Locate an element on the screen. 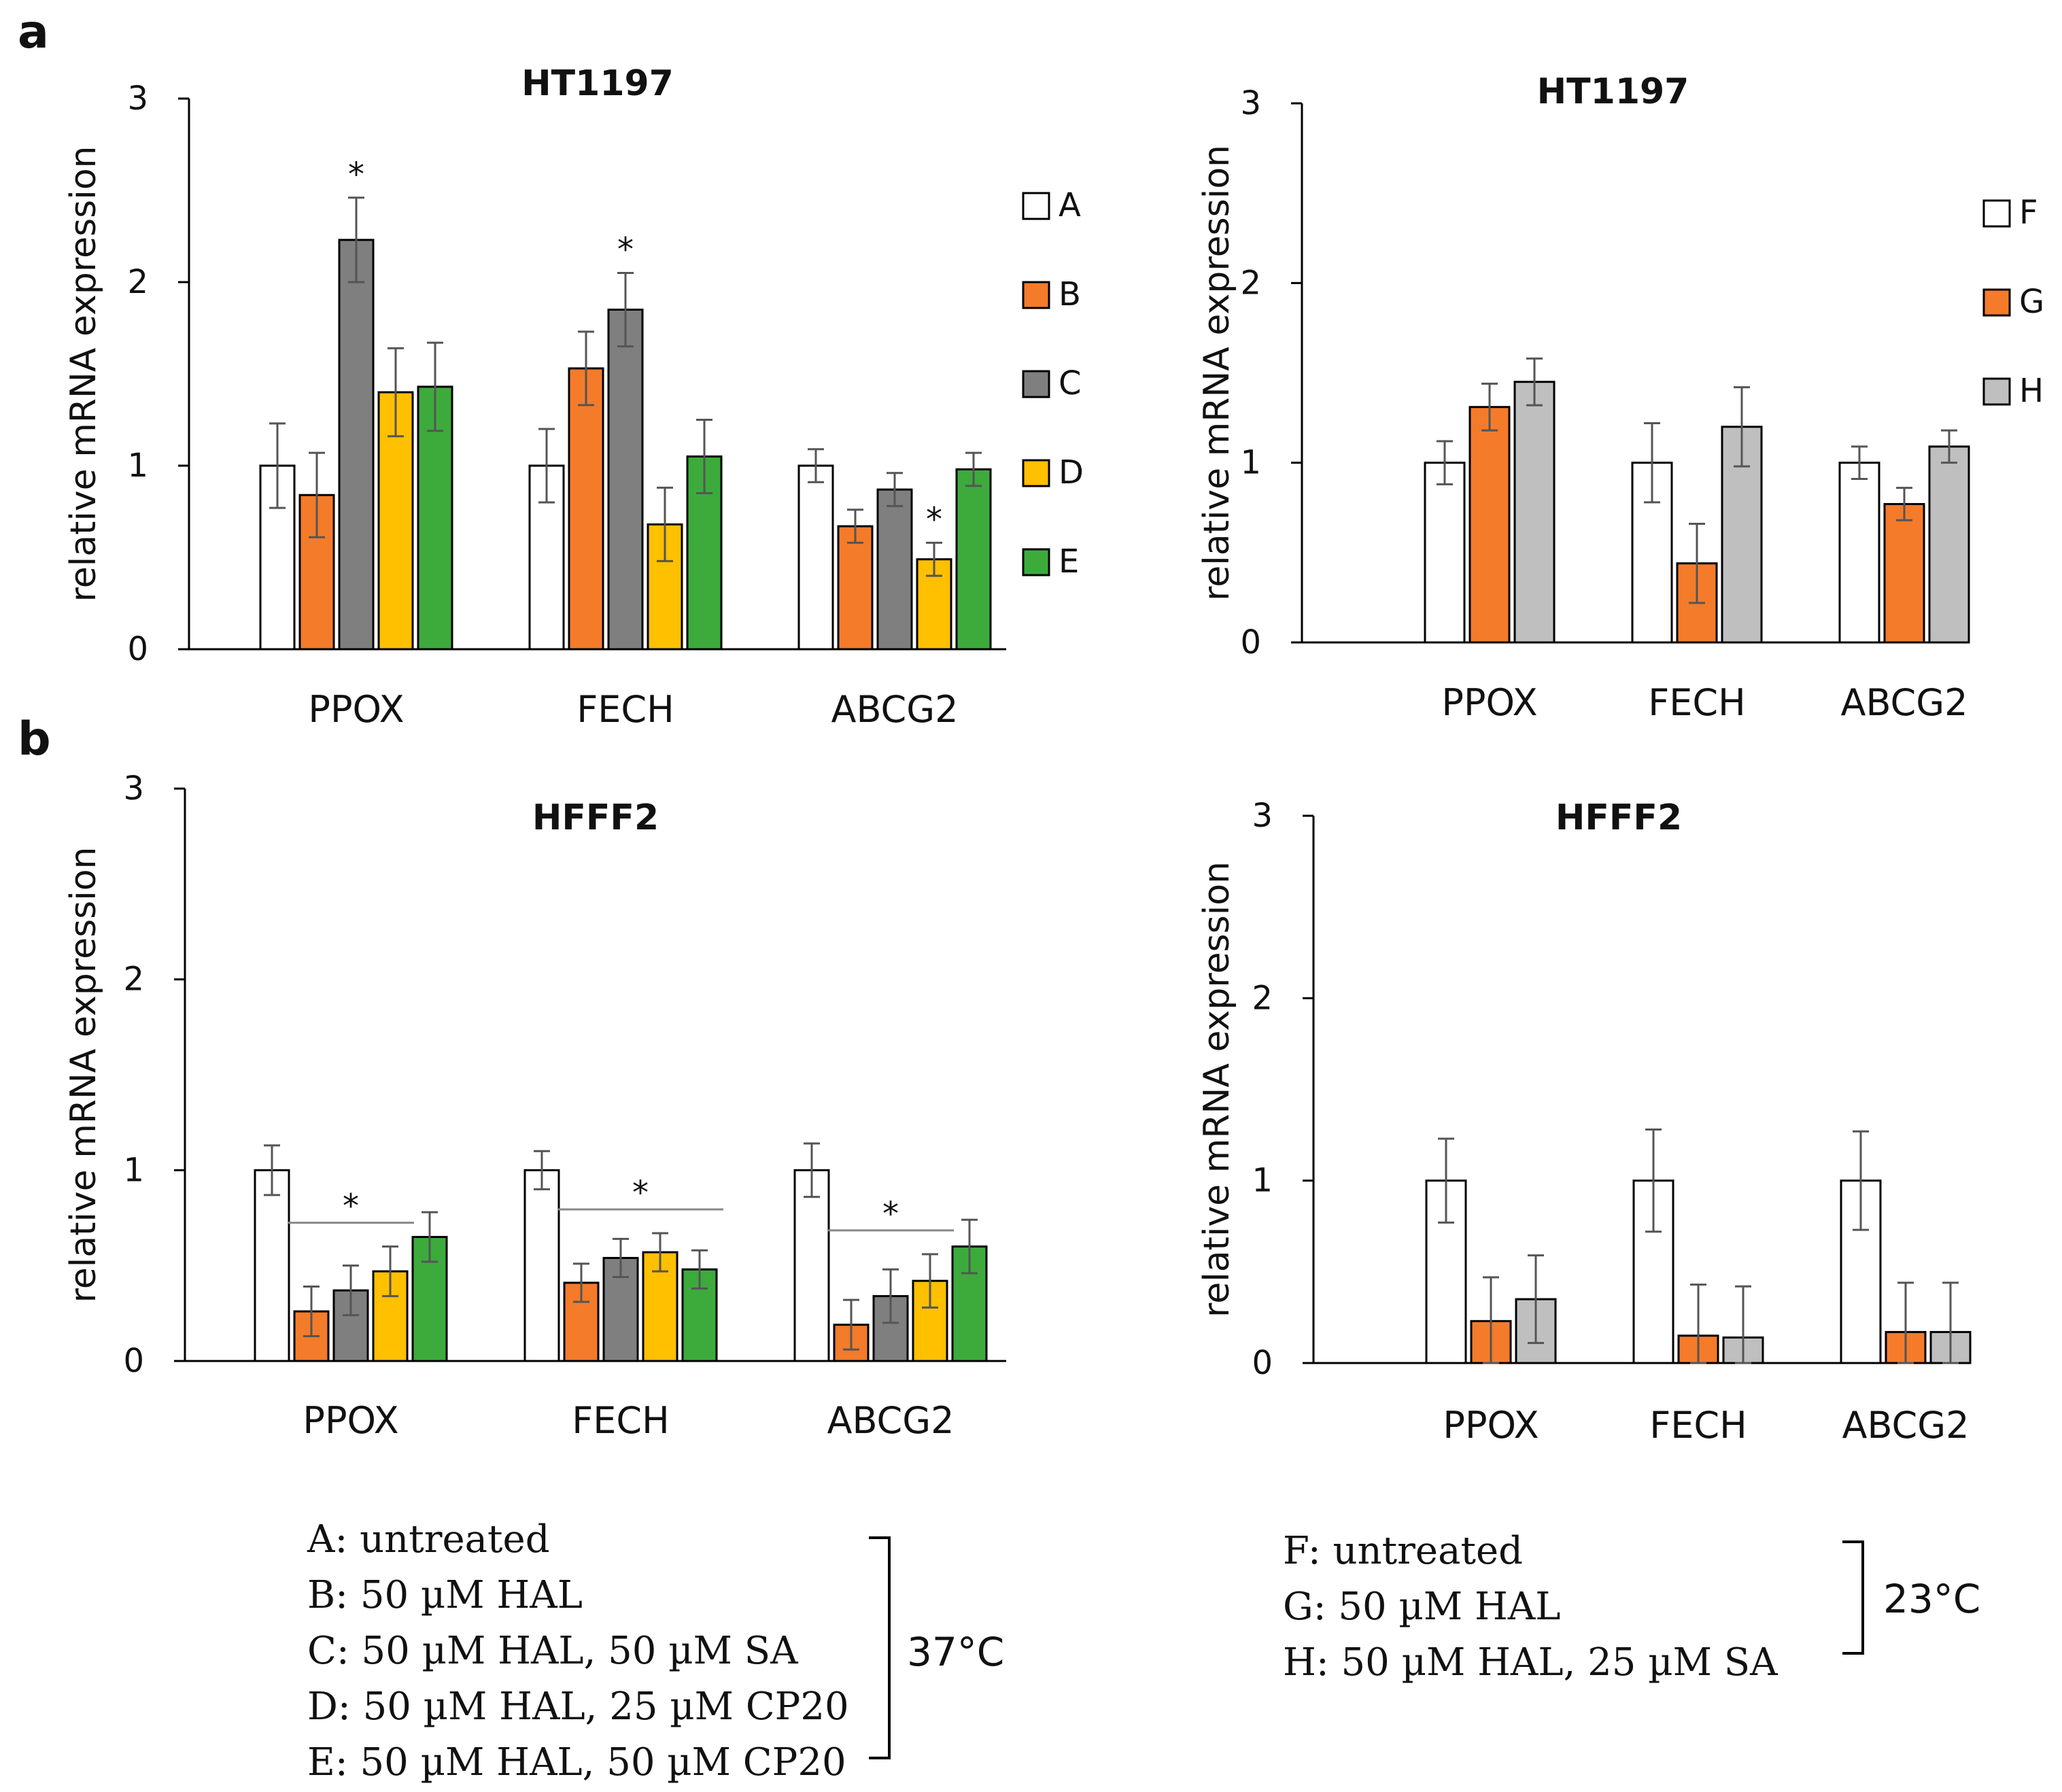 The height and width of the screenshot is (1792, 2062). legend-label-D: D is located at coordinates (1071, 472).